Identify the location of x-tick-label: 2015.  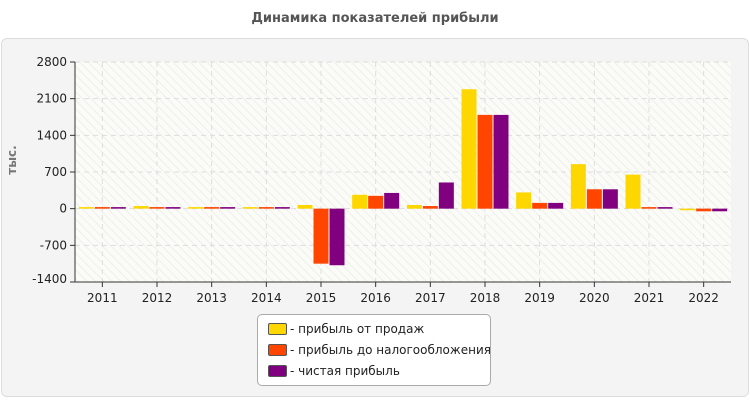
(321, 298).